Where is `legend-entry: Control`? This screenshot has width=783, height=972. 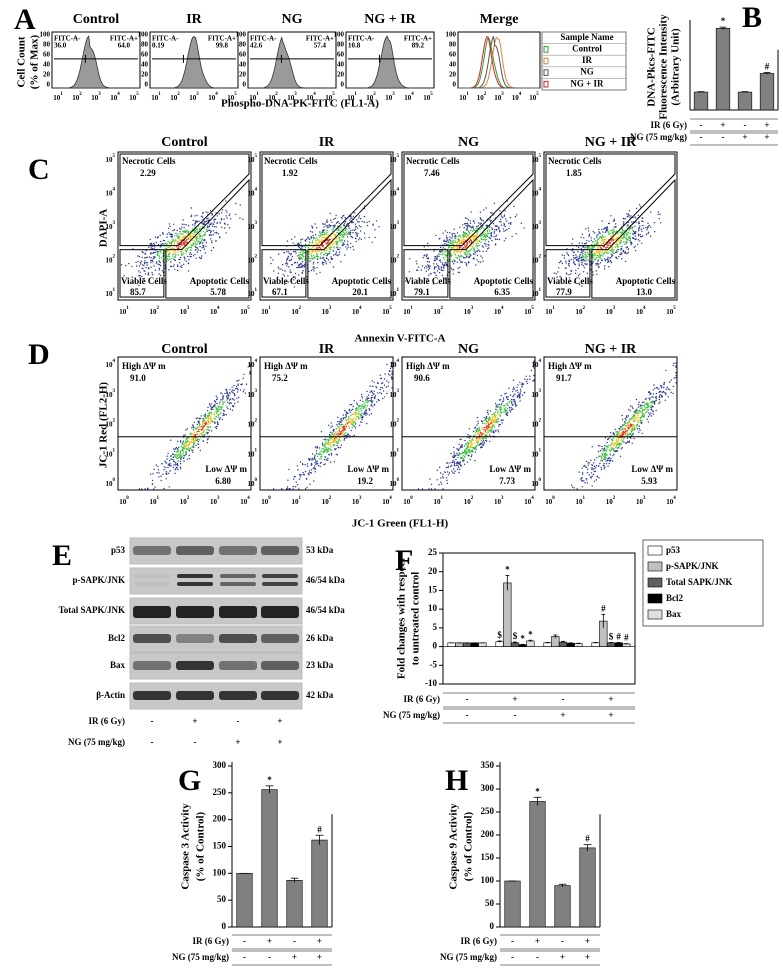 legend-entry: Control is located at coordinates (587, 48).